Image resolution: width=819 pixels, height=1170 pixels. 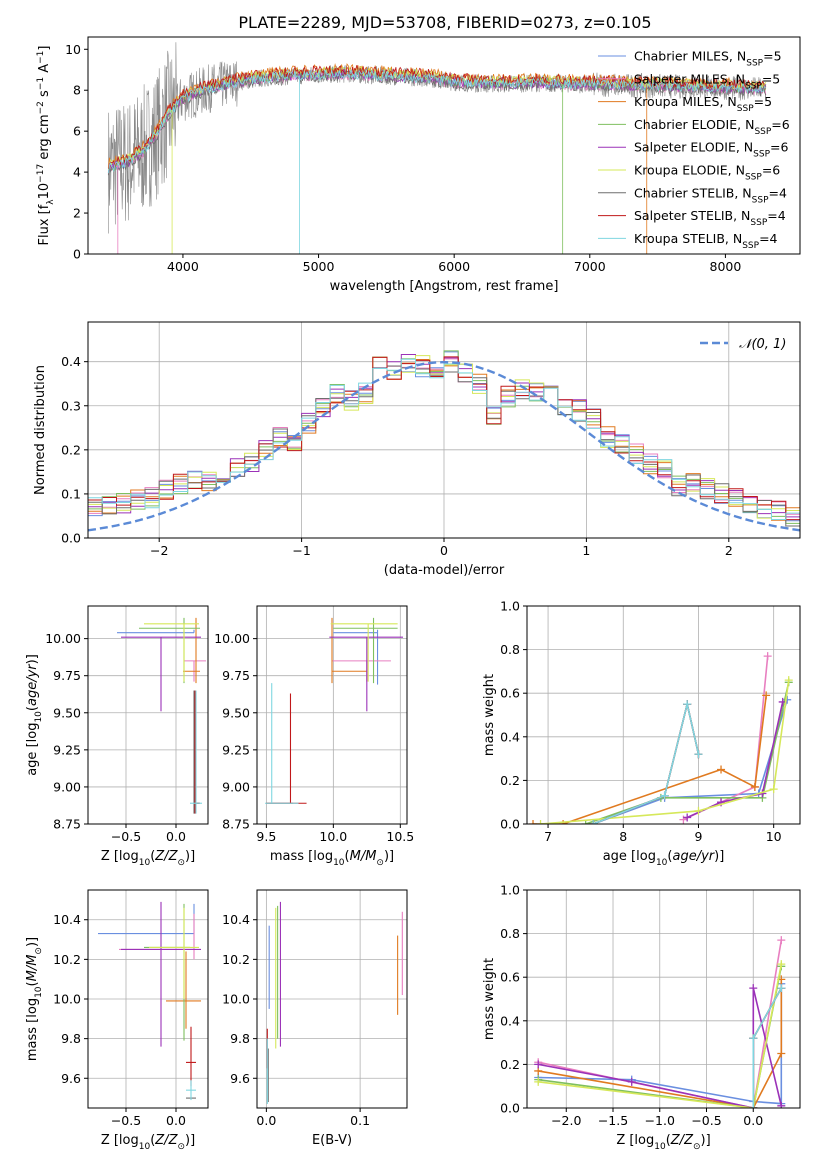 What do you see at coordinates (77, 90) in the screenshot?
I see `y-tick-label: 8` at bounding box center [77, 90].